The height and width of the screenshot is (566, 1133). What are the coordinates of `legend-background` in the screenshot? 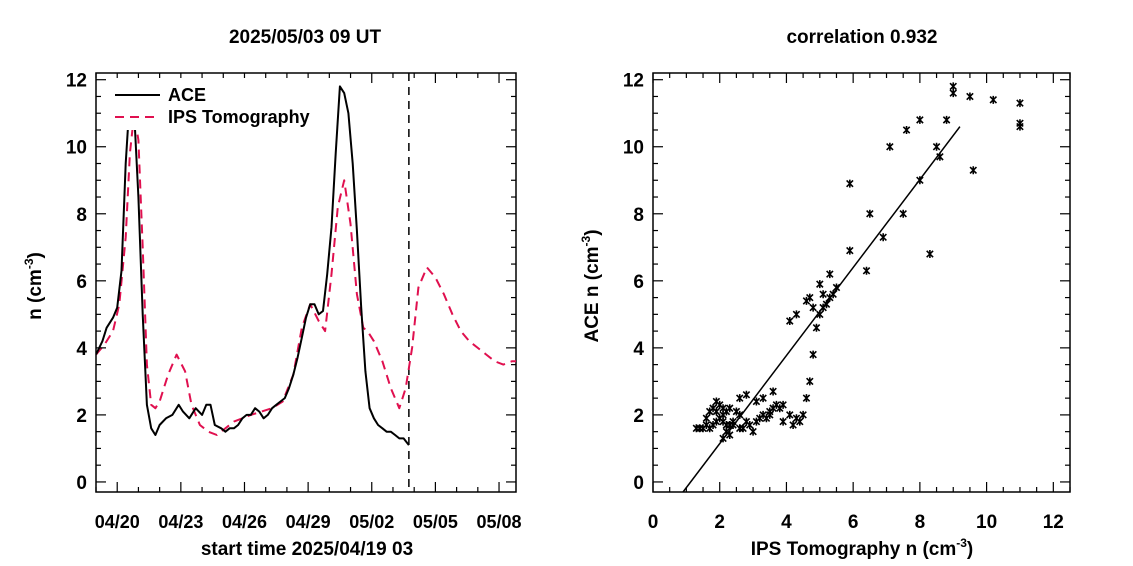 It's located at (220, 104).